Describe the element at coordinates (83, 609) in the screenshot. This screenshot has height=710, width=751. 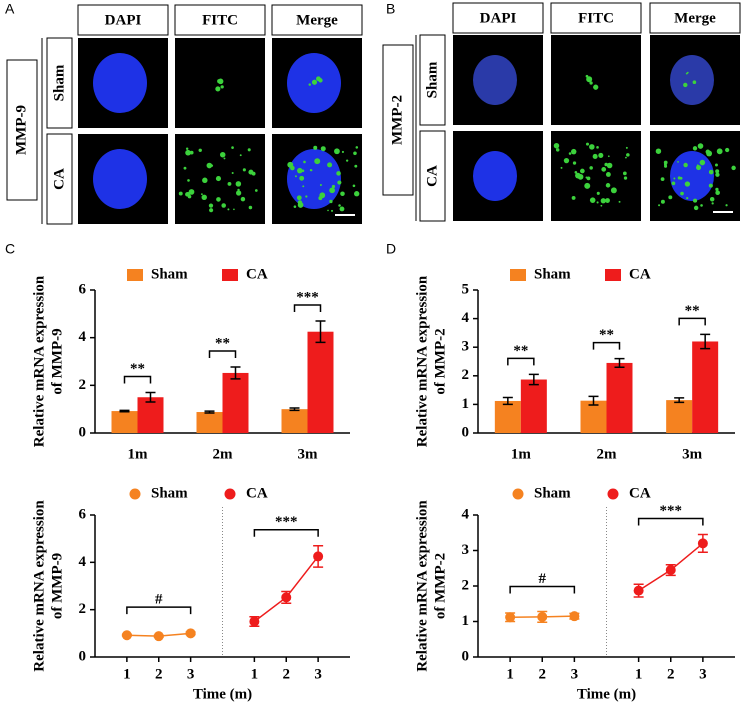
I see `y-tick-label: 2` at that location.